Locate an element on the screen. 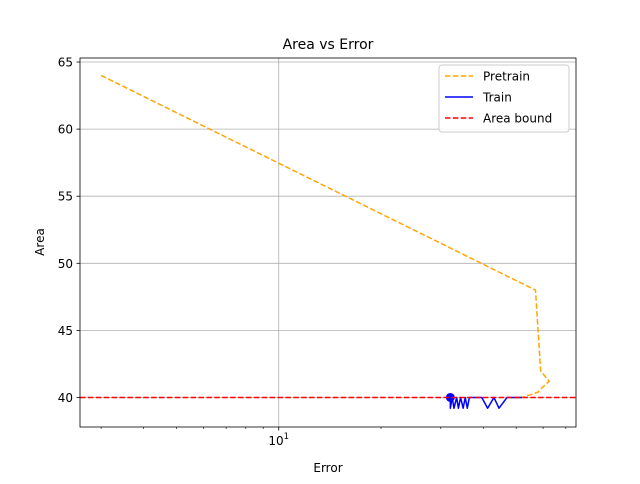  x-axis-label: Error is located at coordinates (327, 468).